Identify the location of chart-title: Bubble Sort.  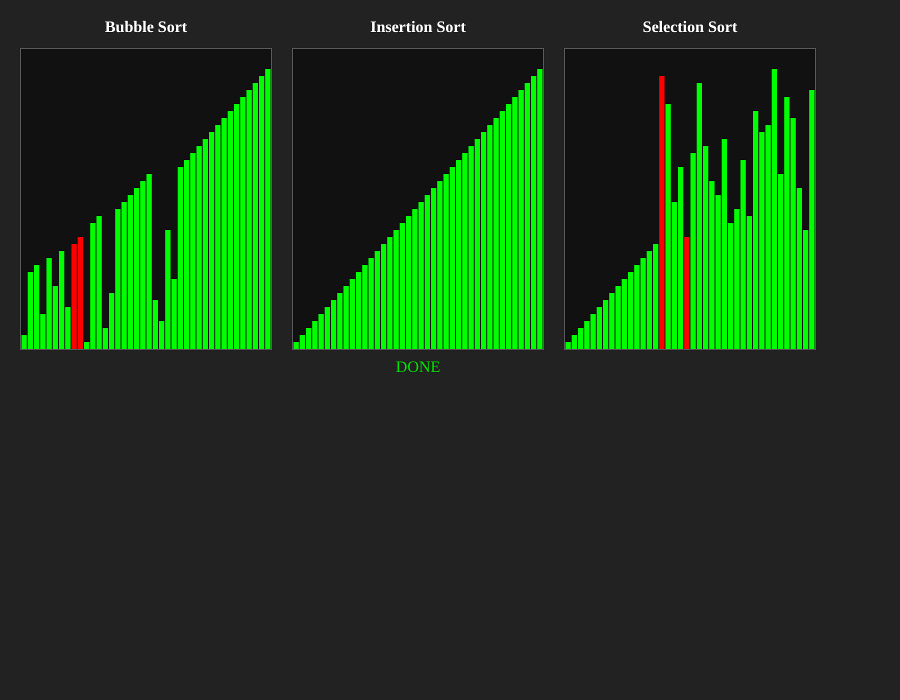
(146, 28).